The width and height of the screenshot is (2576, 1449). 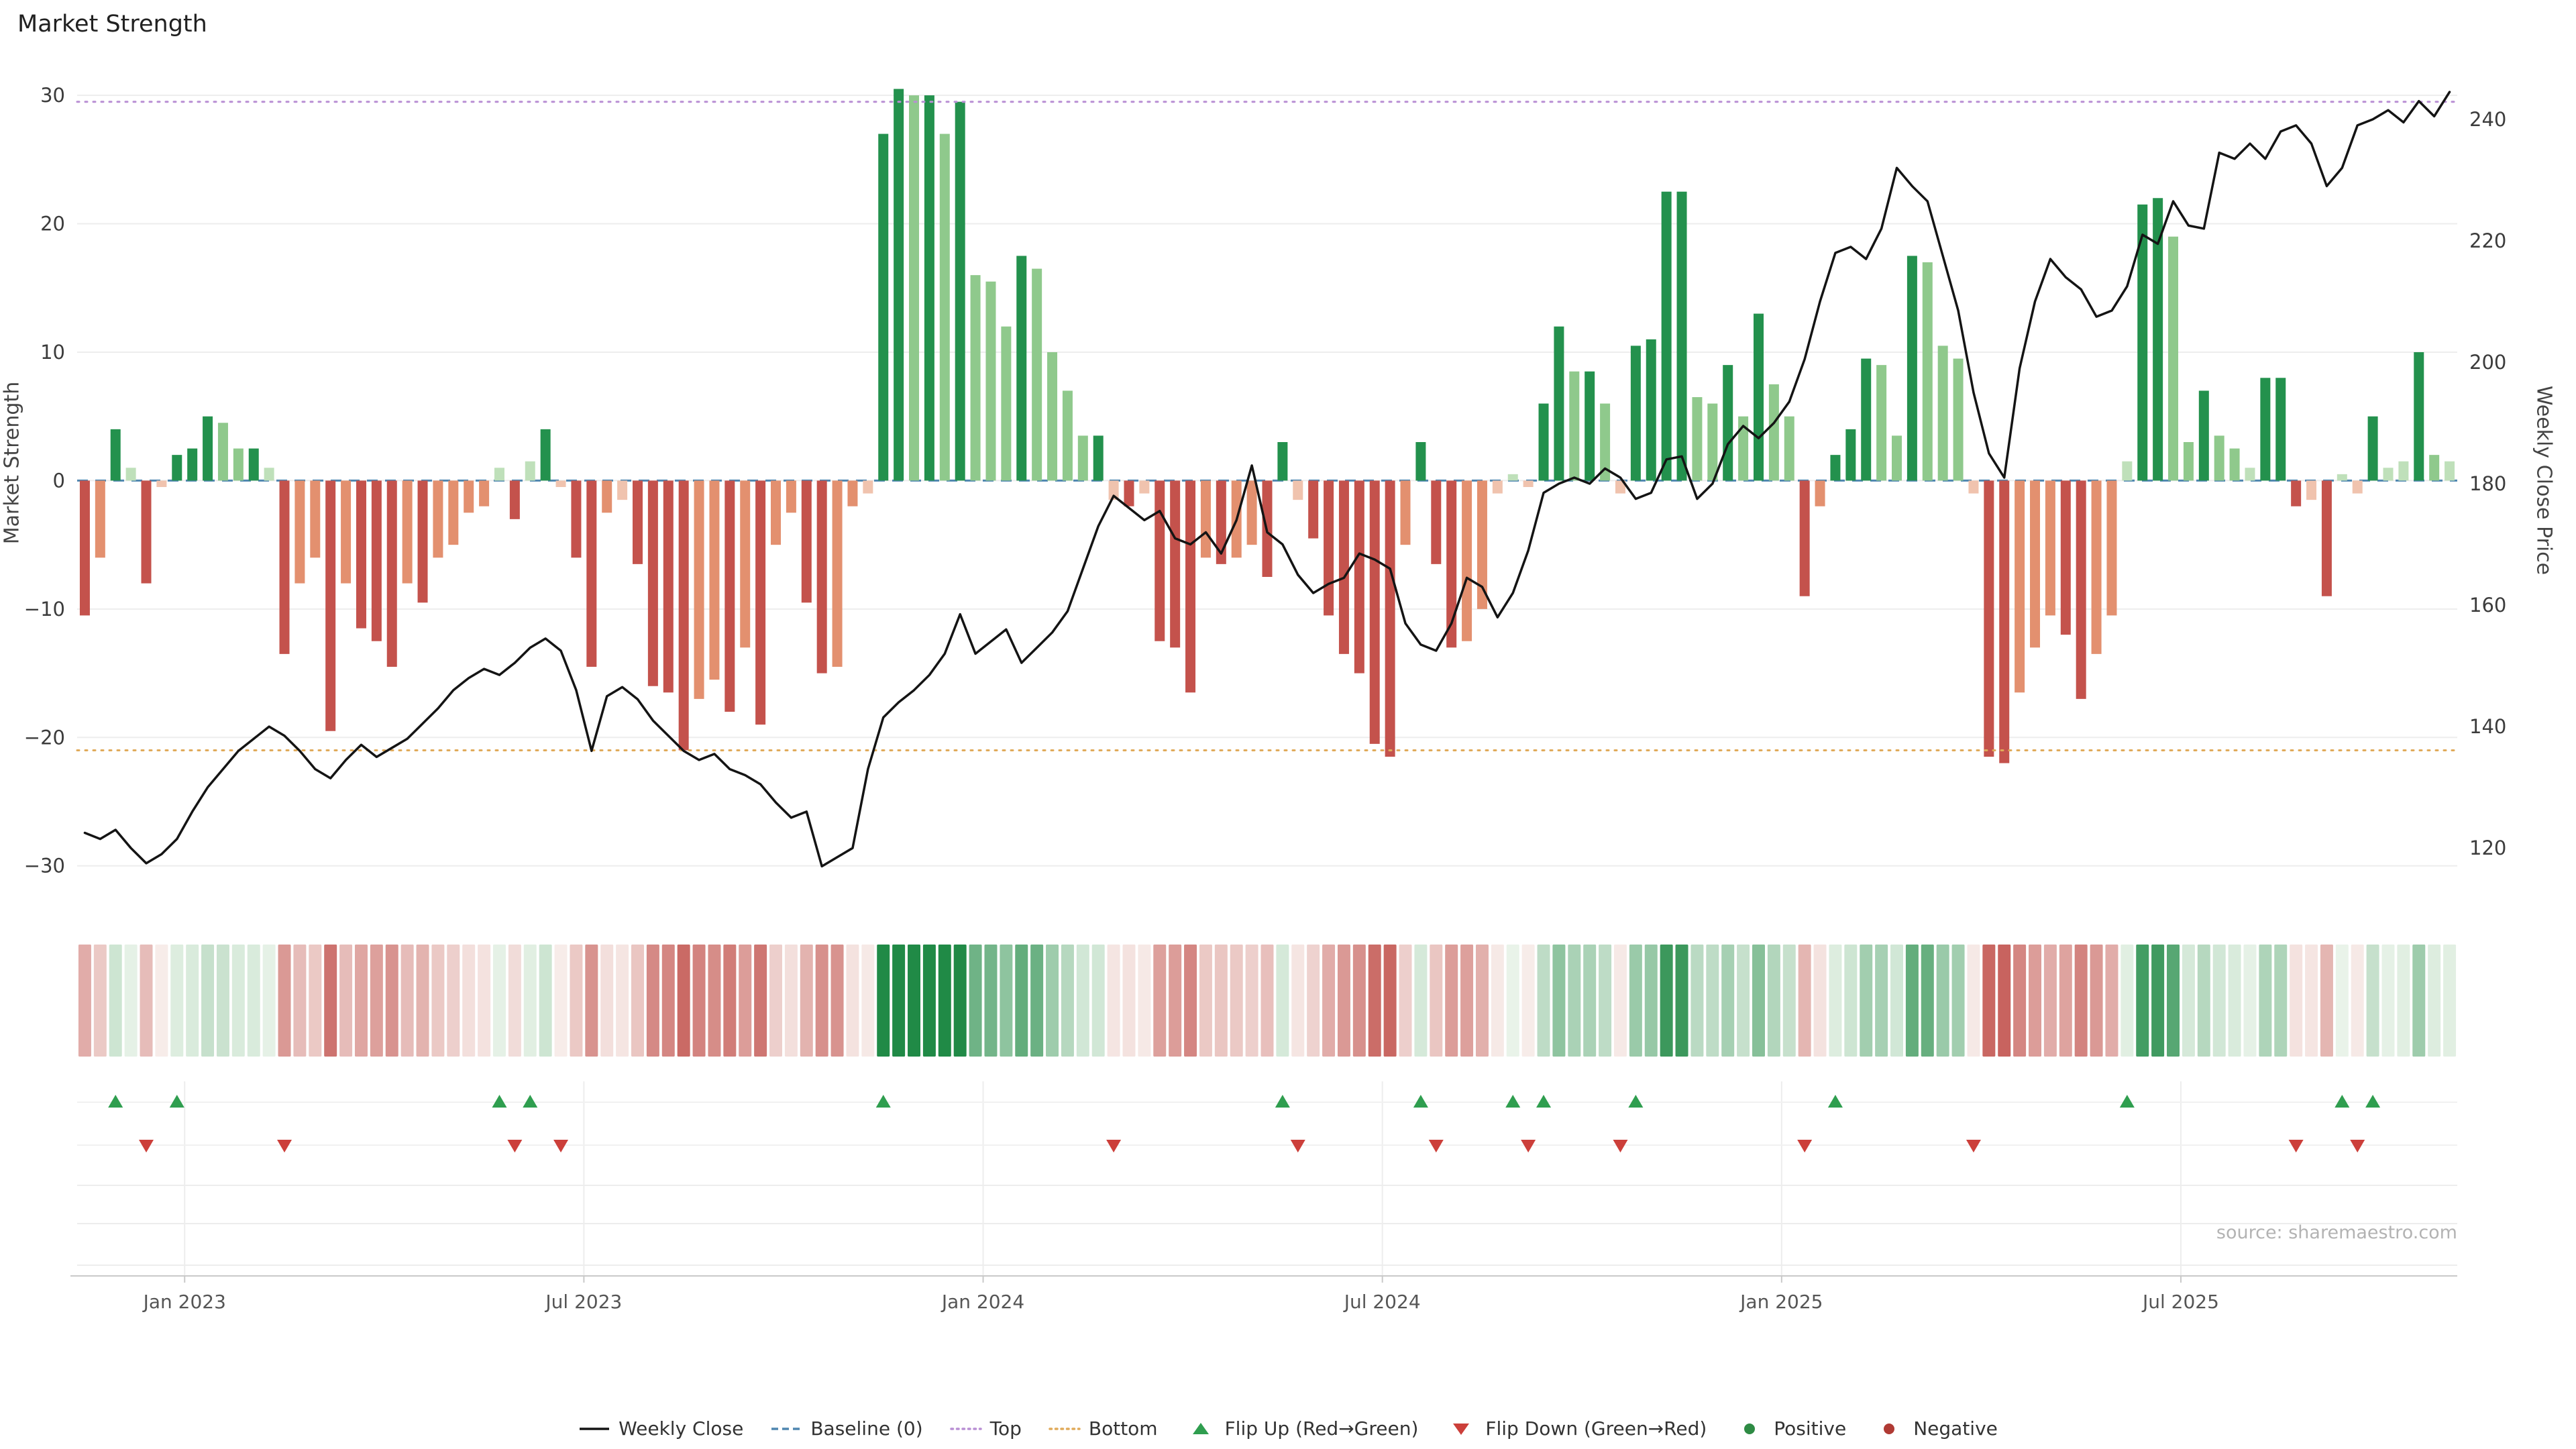 I want to click on tick-label: −30, so click(x=44, y=866).